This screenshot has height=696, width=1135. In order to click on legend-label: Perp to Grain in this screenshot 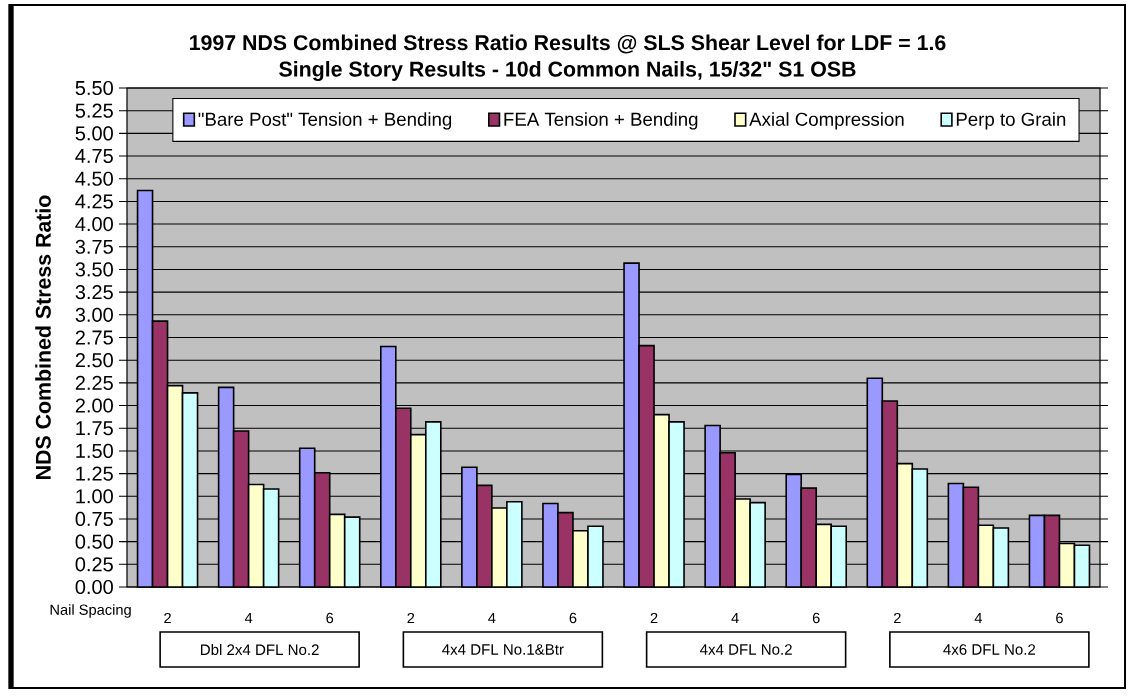, I will do `click(1011, 121)`.